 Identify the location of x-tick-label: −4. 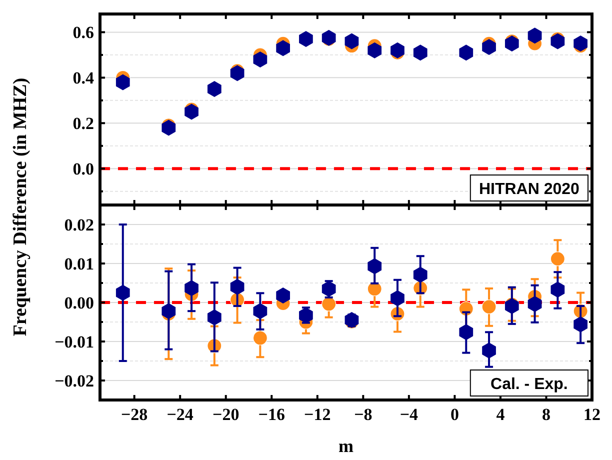
(409, 414).